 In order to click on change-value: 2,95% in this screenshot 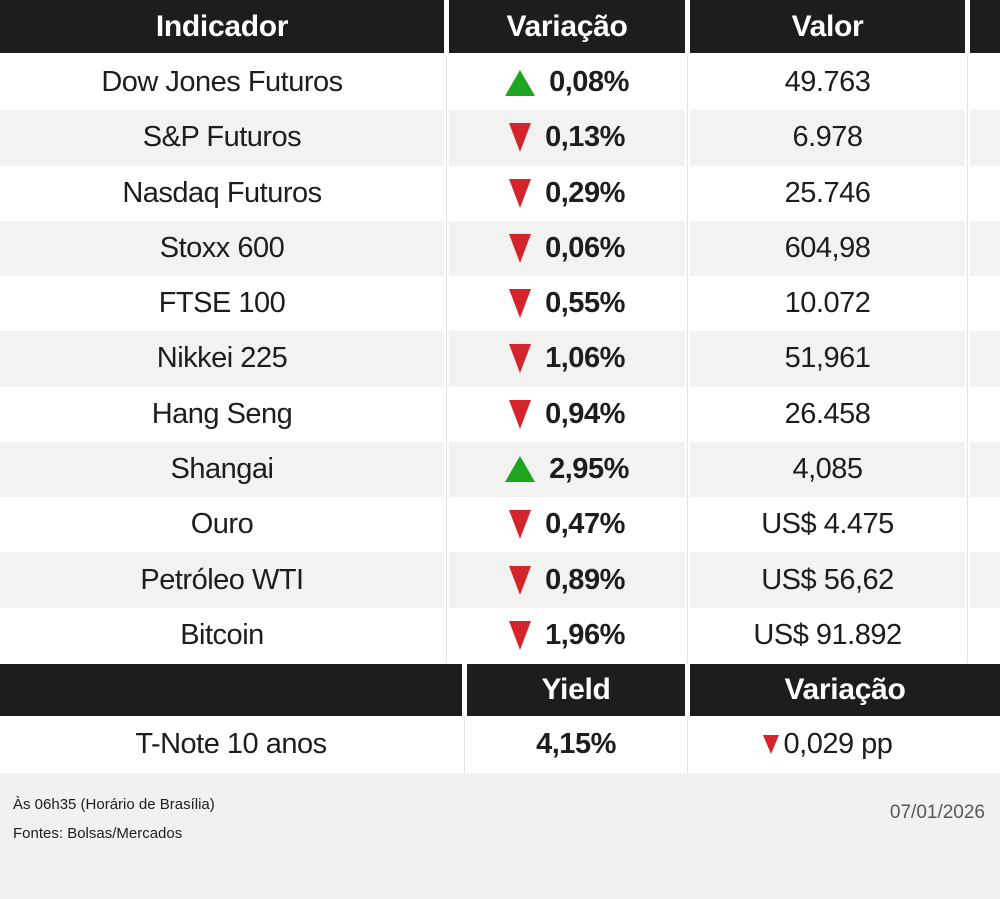, I will do `click(589, 468)`.